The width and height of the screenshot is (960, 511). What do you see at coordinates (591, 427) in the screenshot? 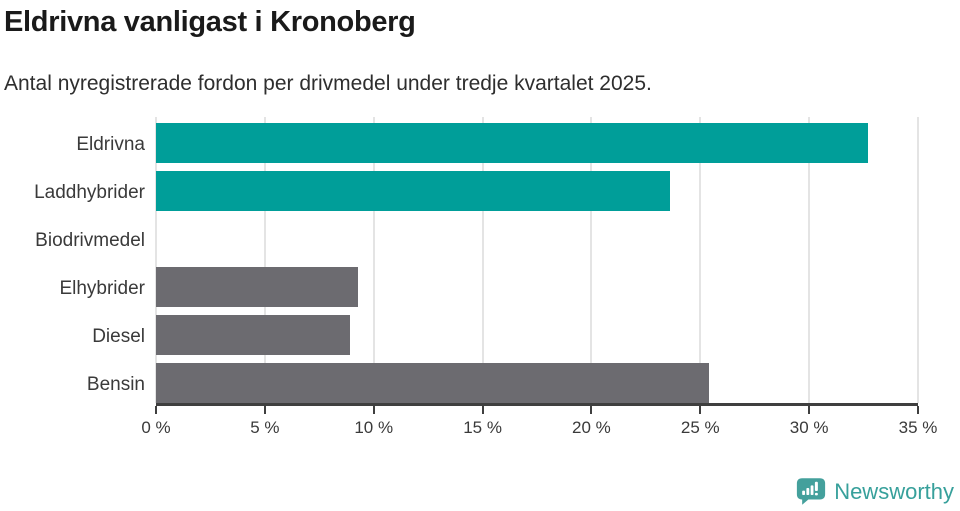
I see `x-tick-label-20: 20 %` at bounding box center [591, 427].